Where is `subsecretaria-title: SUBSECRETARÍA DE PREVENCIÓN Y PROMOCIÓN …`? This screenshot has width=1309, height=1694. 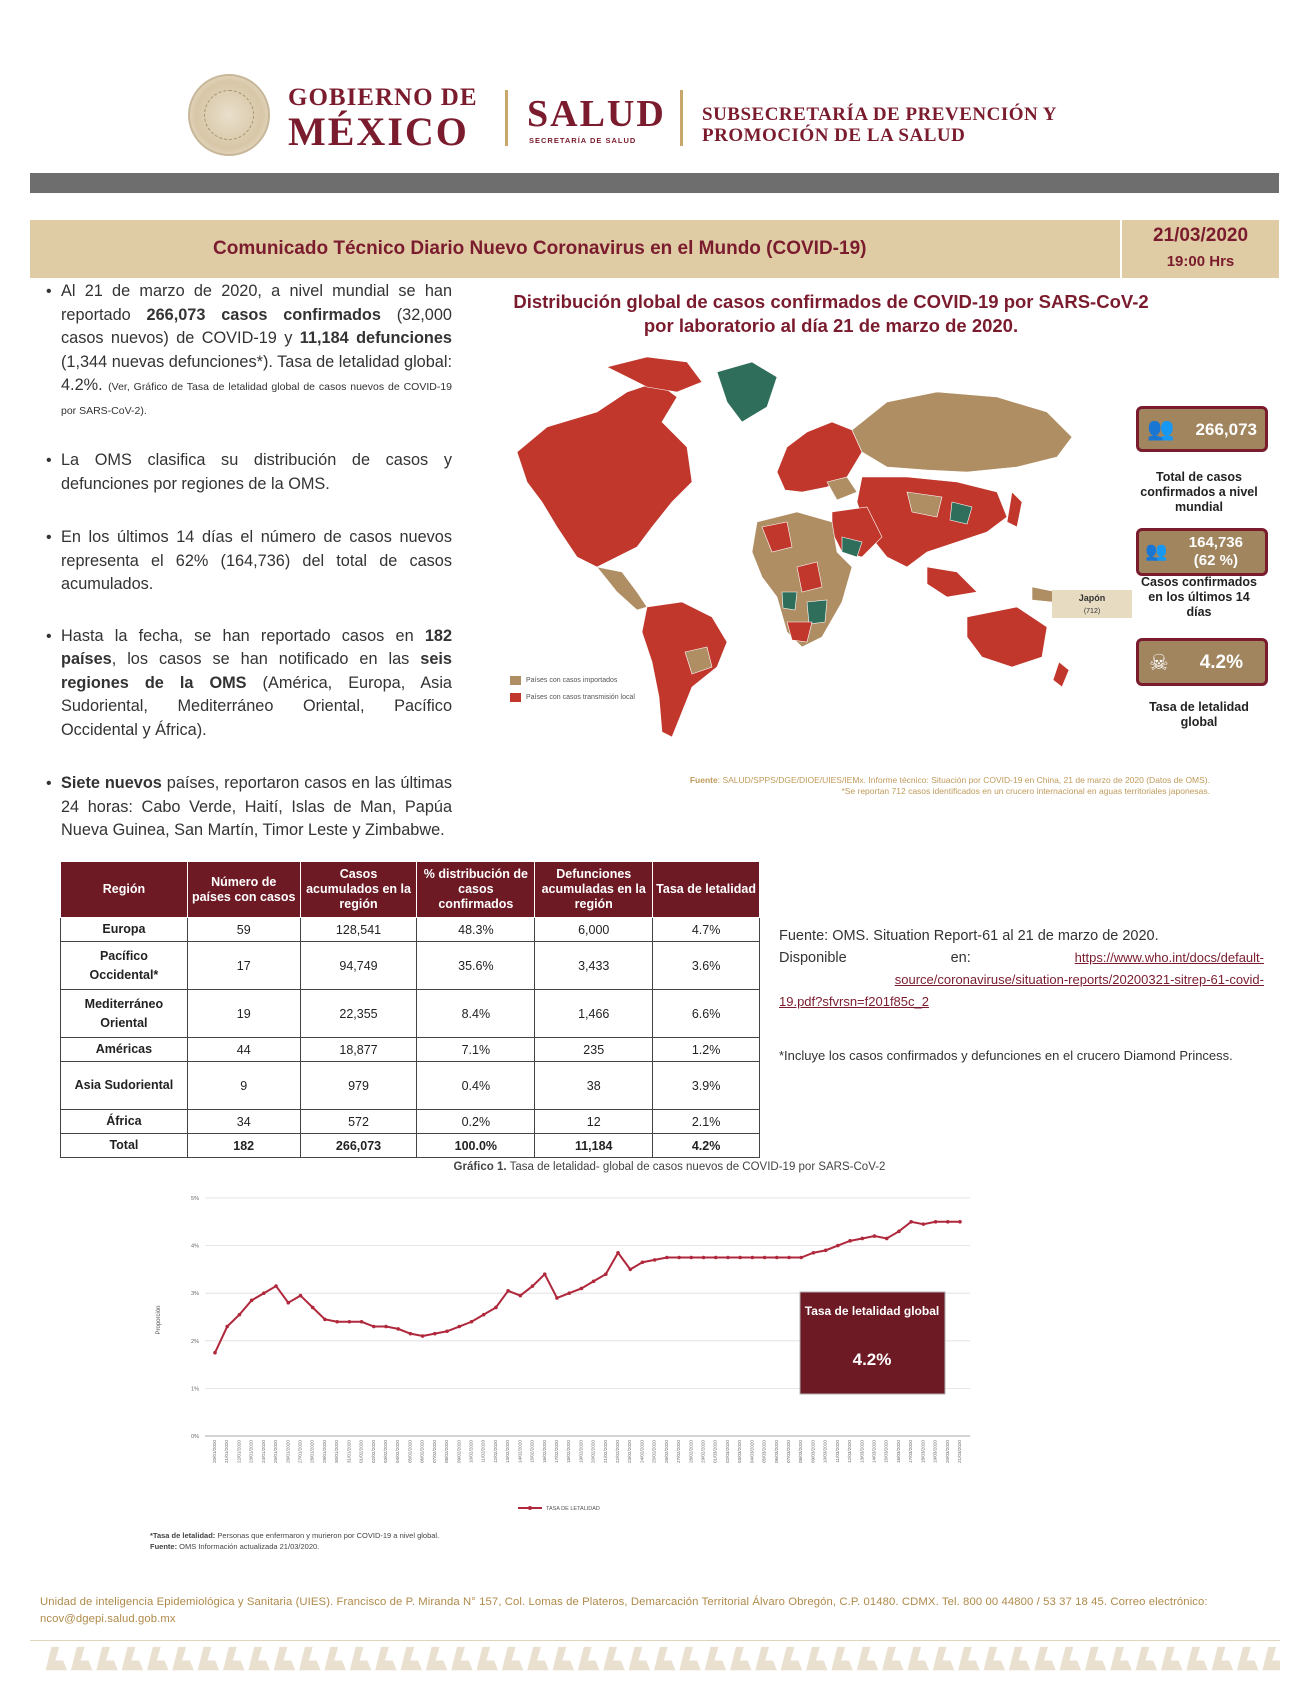
subsecretaria-title: SUBSECRETARÍA DE PREVENCIÓN Y PROMOCIÓN … is located at coordinates (879, 125).